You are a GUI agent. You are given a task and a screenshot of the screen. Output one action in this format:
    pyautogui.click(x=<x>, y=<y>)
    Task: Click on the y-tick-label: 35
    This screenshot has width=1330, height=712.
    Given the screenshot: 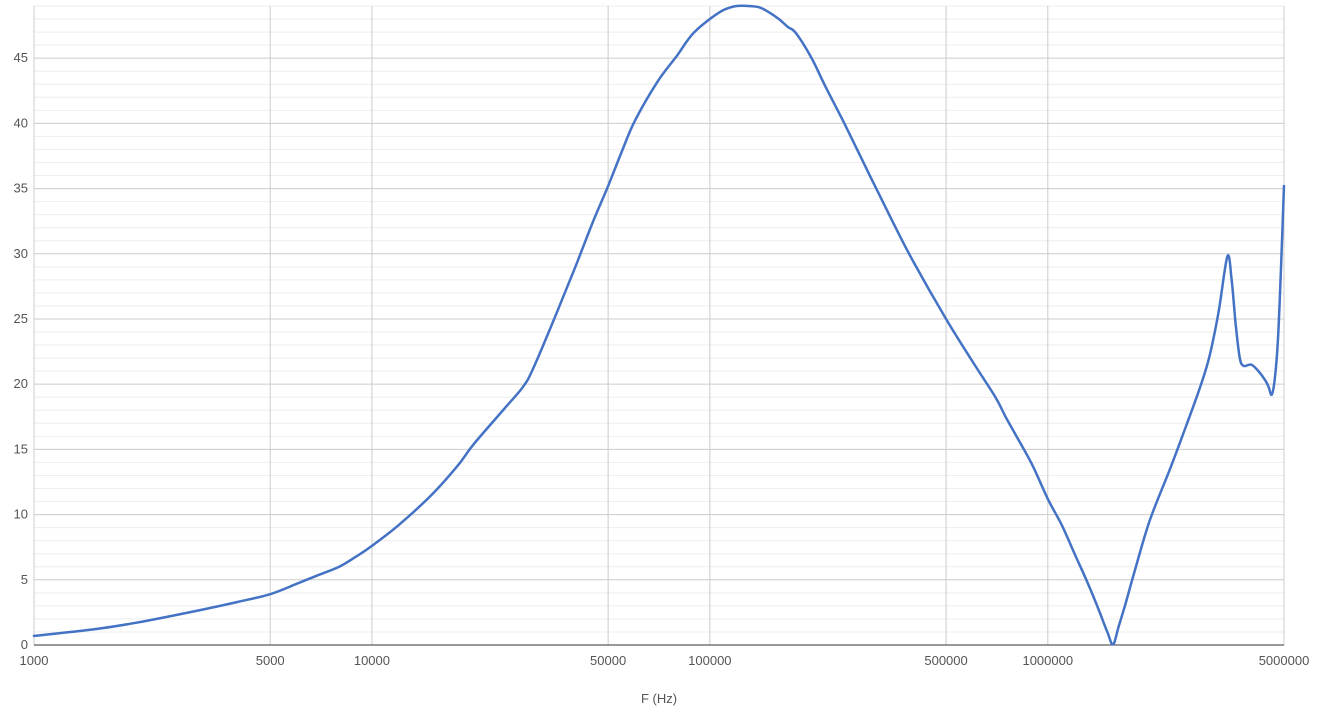 What is the action you would take?
    pyautogui.click(x=21, y=188)
    